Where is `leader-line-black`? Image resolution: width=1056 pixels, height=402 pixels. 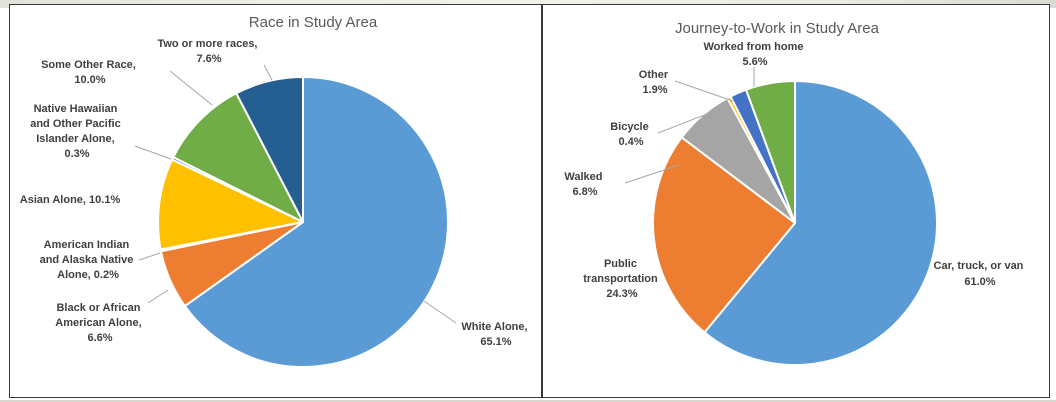
leader-line-black is located at coordinates (158, 296).